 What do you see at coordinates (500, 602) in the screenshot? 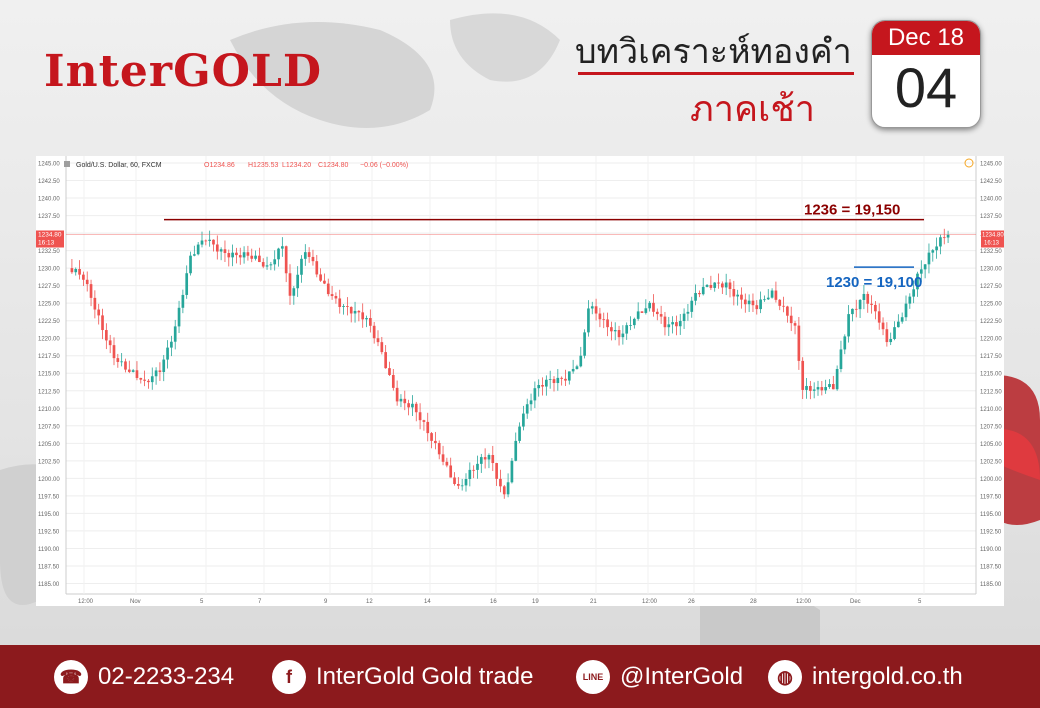
I see `x-axis: 12:00 Nov 5 7 9 12 14 16 19 21 12:00 26 28 12:00 Dec 5` at bounding box center [500, 602].